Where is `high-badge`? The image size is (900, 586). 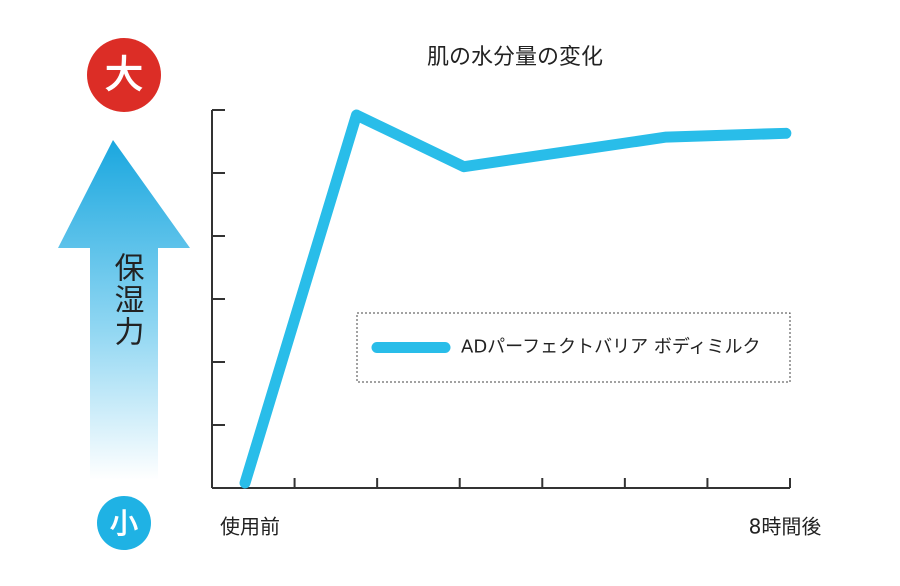 high-badge is located at coordinates (124, 75).